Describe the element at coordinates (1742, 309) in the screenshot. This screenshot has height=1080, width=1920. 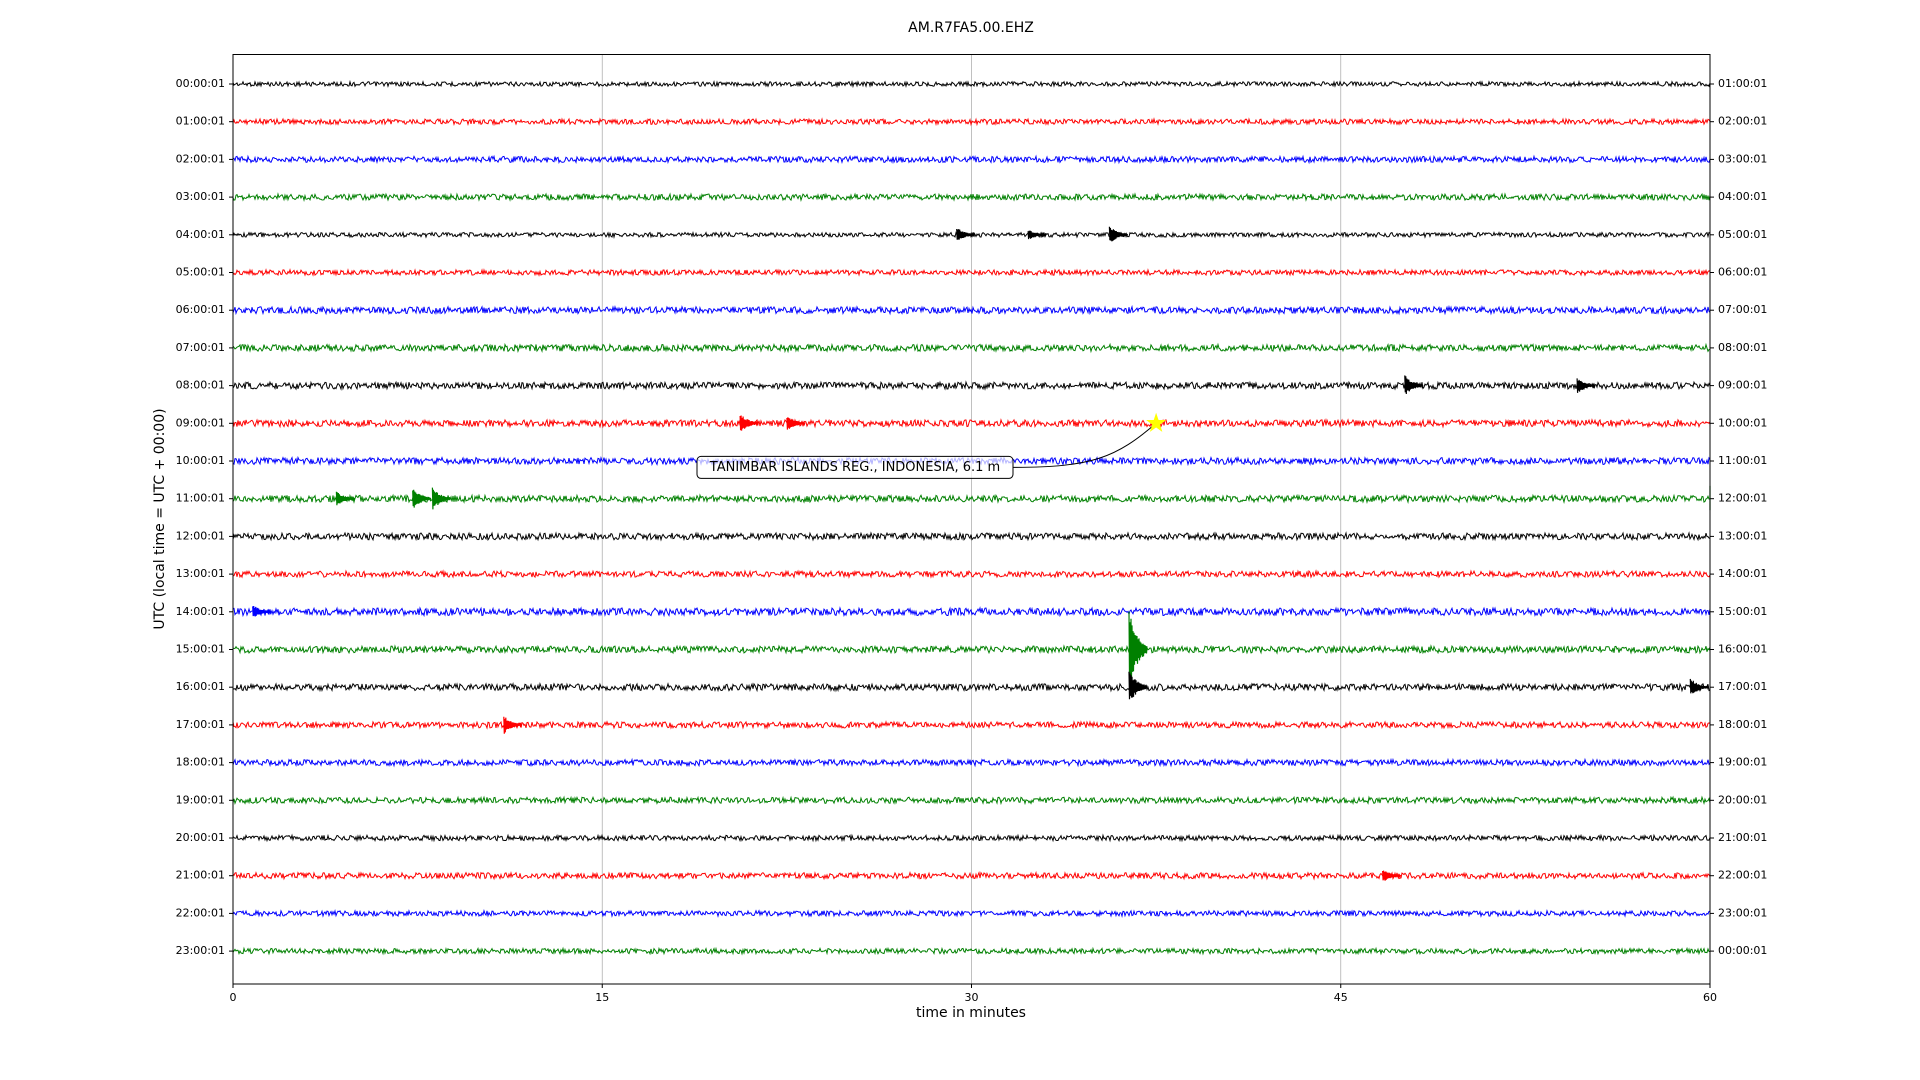
I see `y2-tick-label: 07:00:01` at that location.